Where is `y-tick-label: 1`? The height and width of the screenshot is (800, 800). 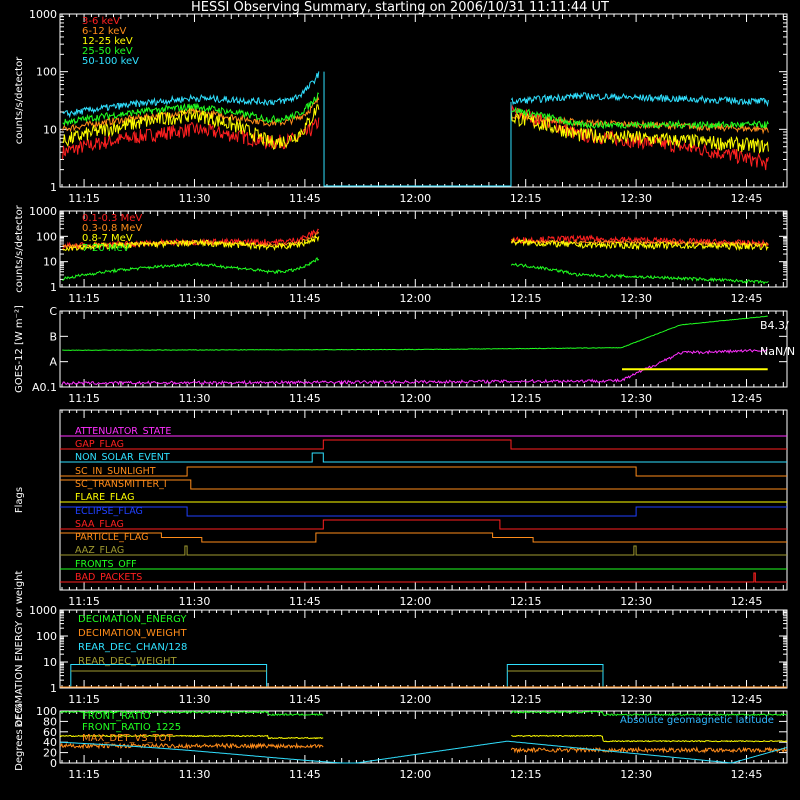 y-tick-label: 1 is located at coordinates (53, 287).